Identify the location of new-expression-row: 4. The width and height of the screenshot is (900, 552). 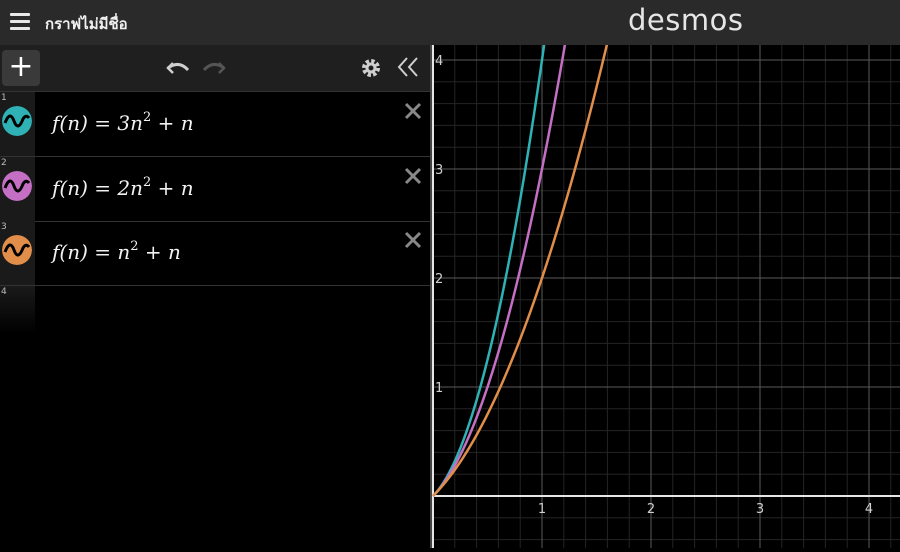
(215, 310).